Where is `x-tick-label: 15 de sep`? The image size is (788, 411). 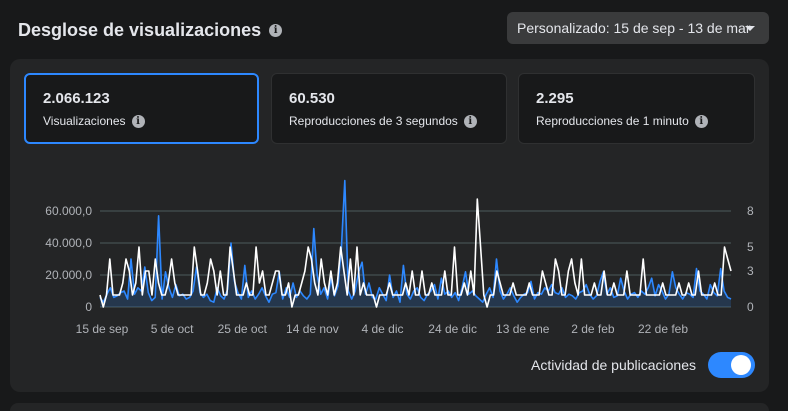 x-tick-label: 15 de sep is located at coordinates (102, 329).